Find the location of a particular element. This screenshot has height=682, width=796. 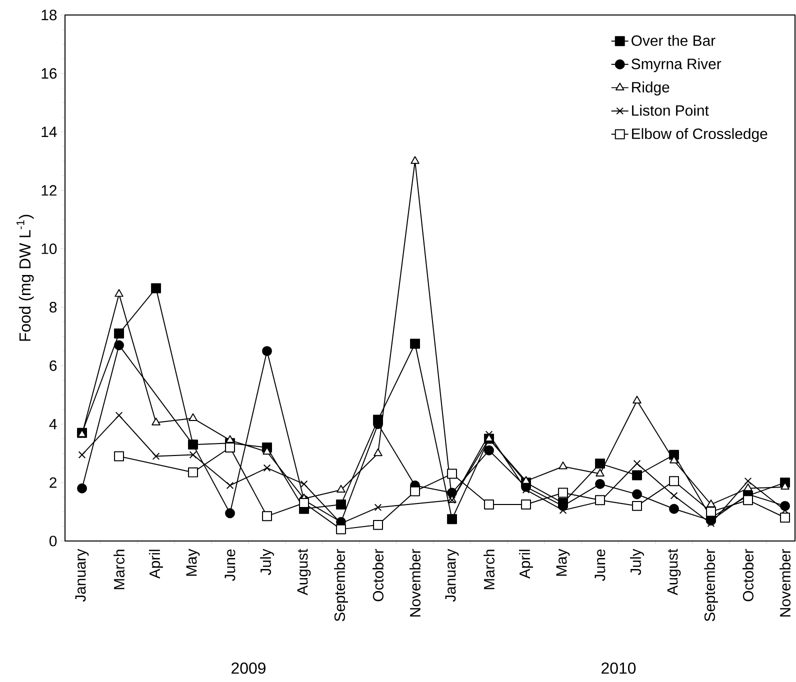

text: 2009 is located at coordinates (249, 668).